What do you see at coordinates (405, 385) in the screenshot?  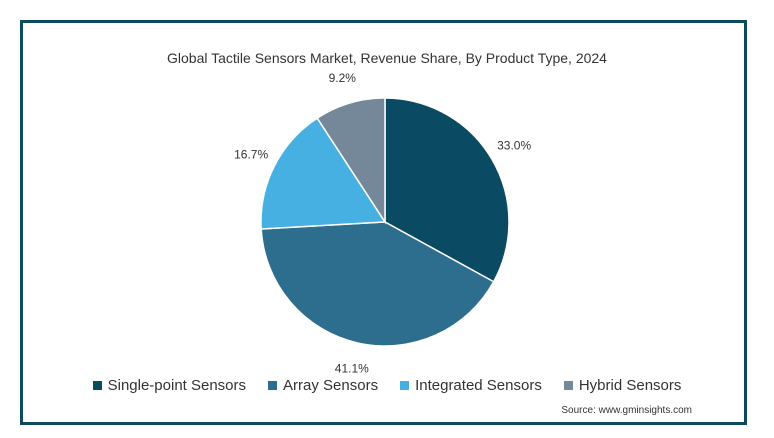 I see `legend-swatch-integrated` at bounding box center [405, 385].